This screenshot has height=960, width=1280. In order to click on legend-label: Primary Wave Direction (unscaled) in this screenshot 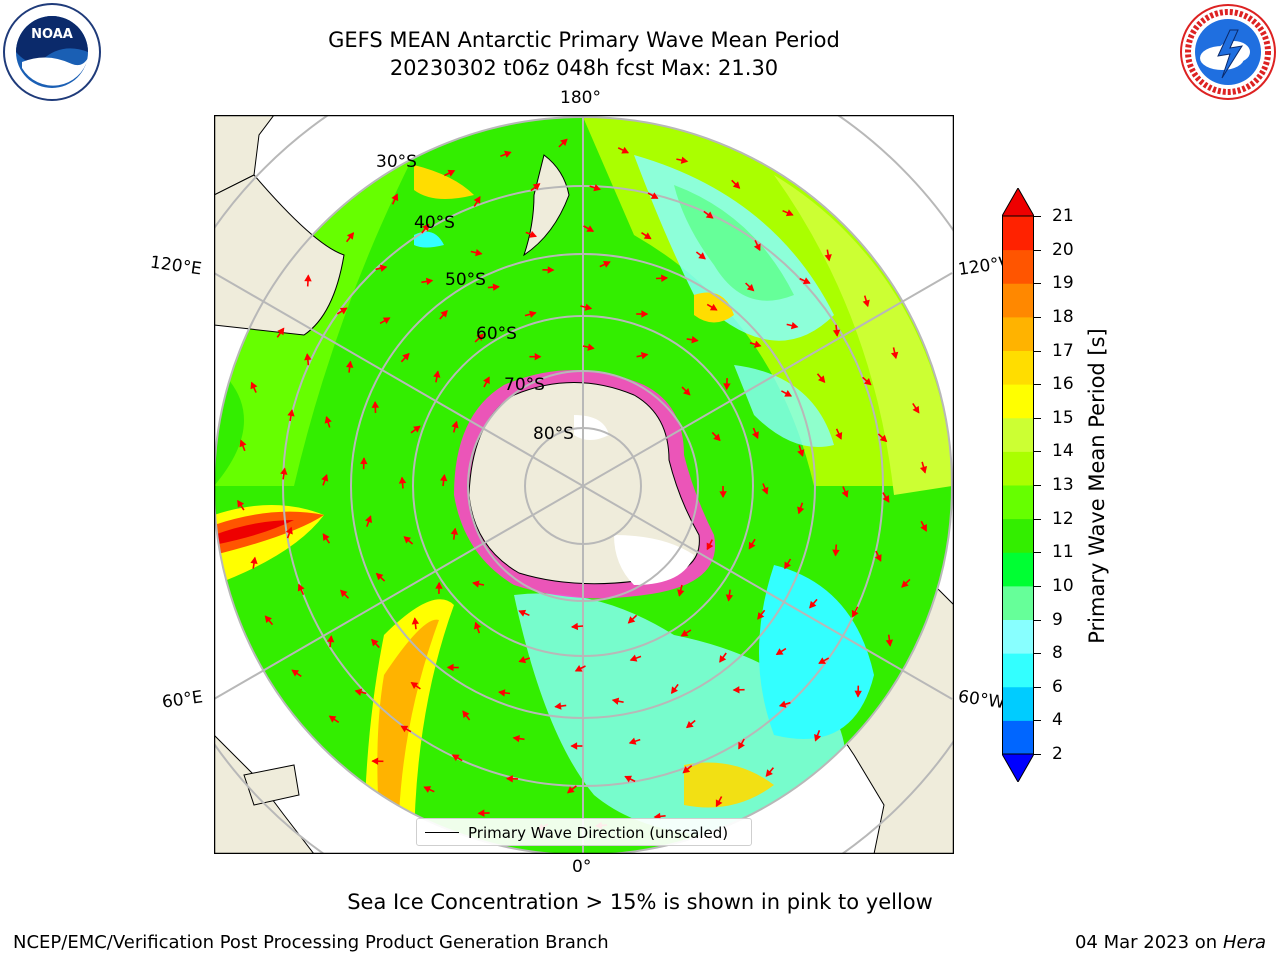, I will do `click(598, 833)`.